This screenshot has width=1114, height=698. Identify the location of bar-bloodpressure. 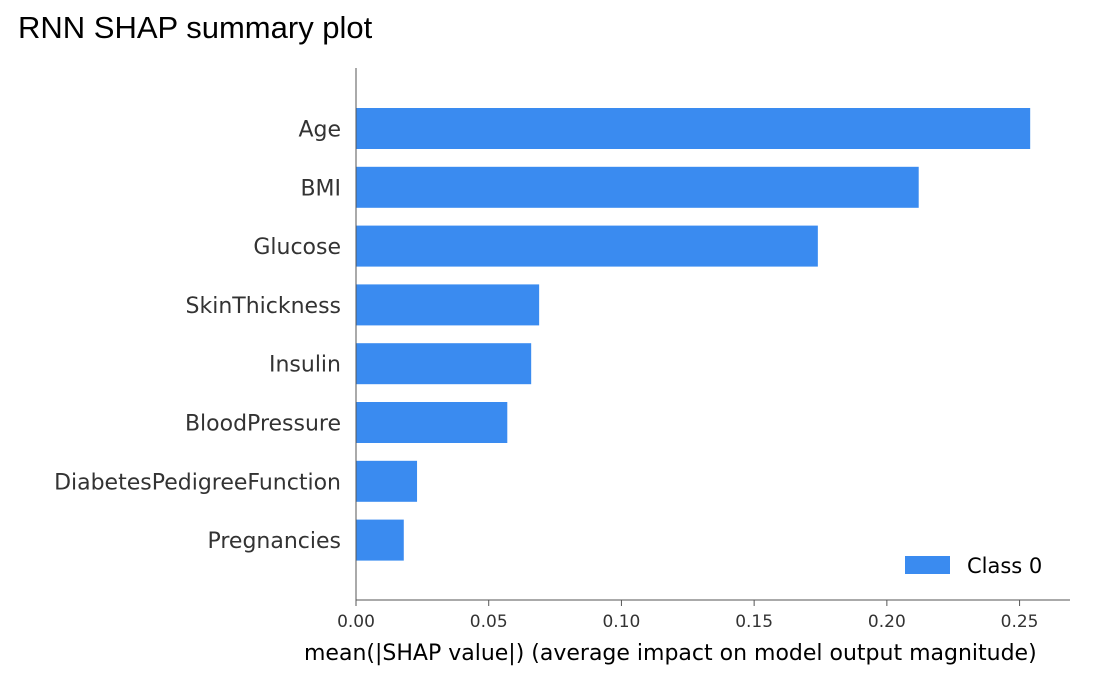
(432, 422).